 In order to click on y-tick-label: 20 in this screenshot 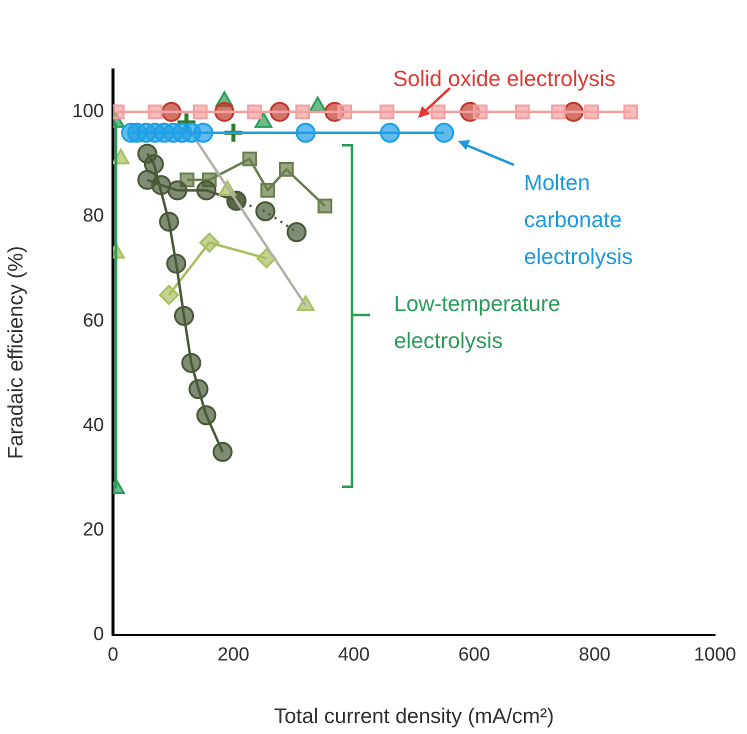, I will do `click(93, 530)`.